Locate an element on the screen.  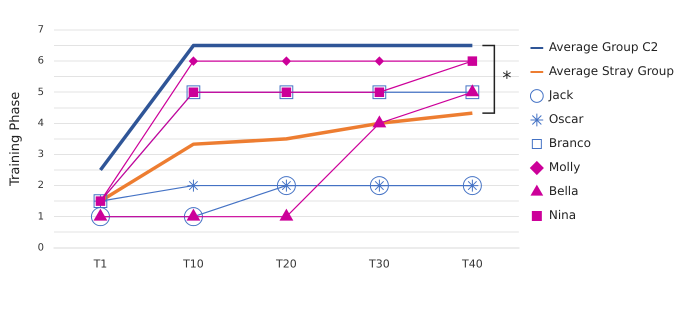
y-tick-label: 5 is located at coordinates (41, 92).